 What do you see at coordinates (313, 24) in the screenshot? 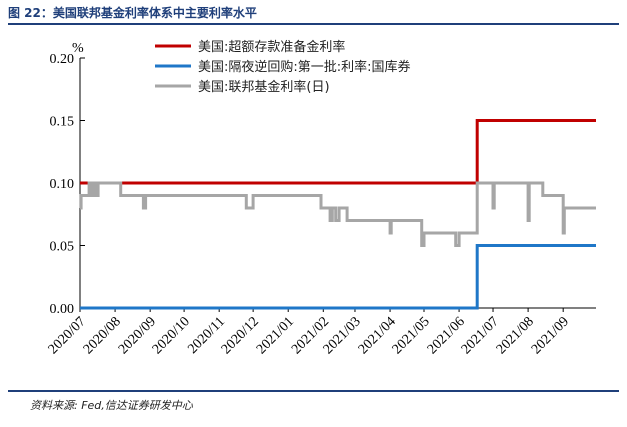
I see `top-rule` at bounding box center [313, 24].